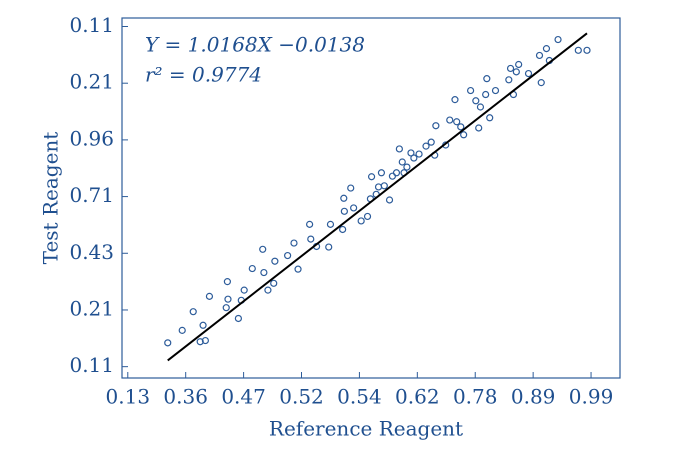 The image size is (685, 457). Describe the element at coordinates (255, 45) in the screenshot. I see `equation: Y = 1.0168X −0.0138` at that location.